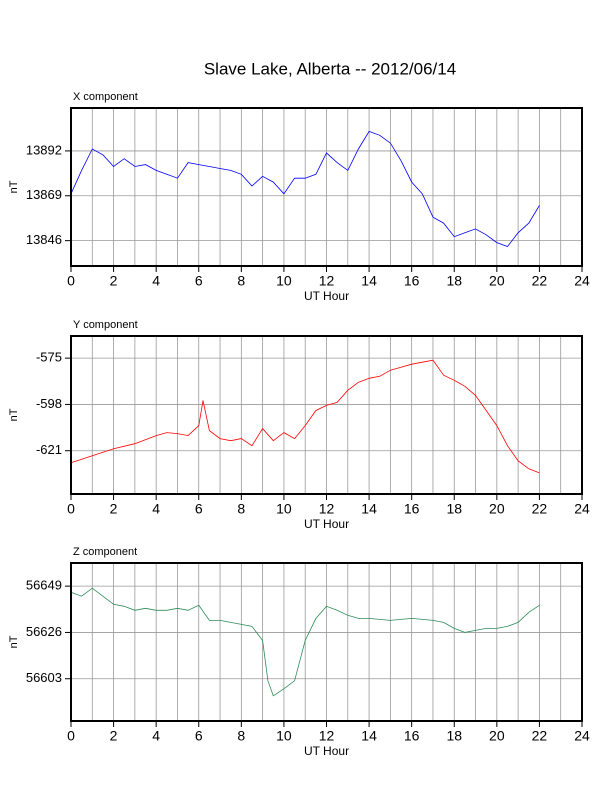  Describe the element at coordinates (330, 68) in the screenshot. I see `page-title: Slave Lake, Alberta -- 2012/06/14` at that location.